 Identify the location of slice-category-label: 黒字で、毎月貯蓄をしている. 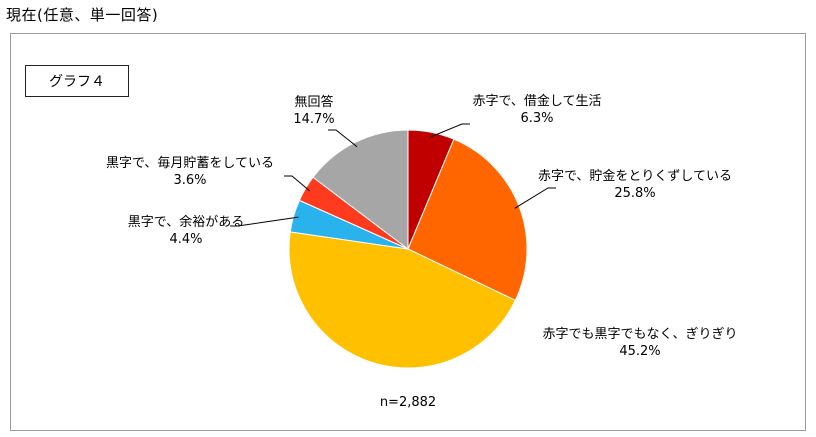
(190, 163).